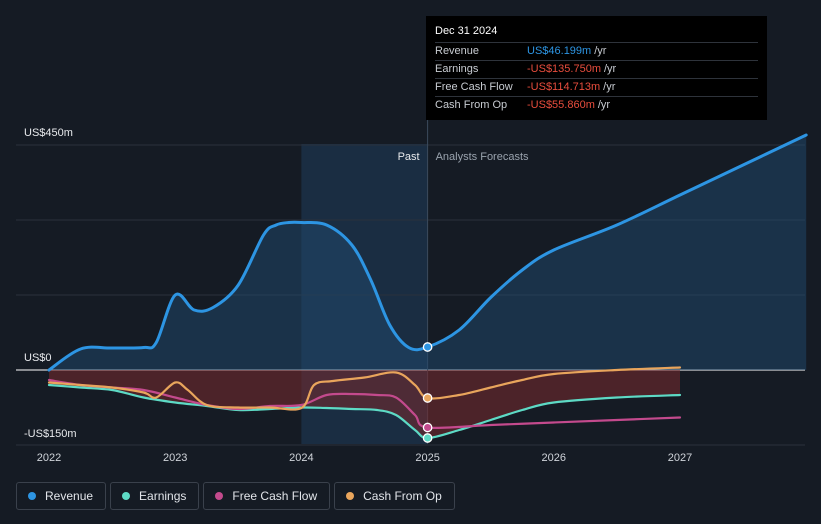  What do you see at coordinates (554, 458) in the screenshot?
I see `x-axis-label: 2026` at bounding box center [554, 458].